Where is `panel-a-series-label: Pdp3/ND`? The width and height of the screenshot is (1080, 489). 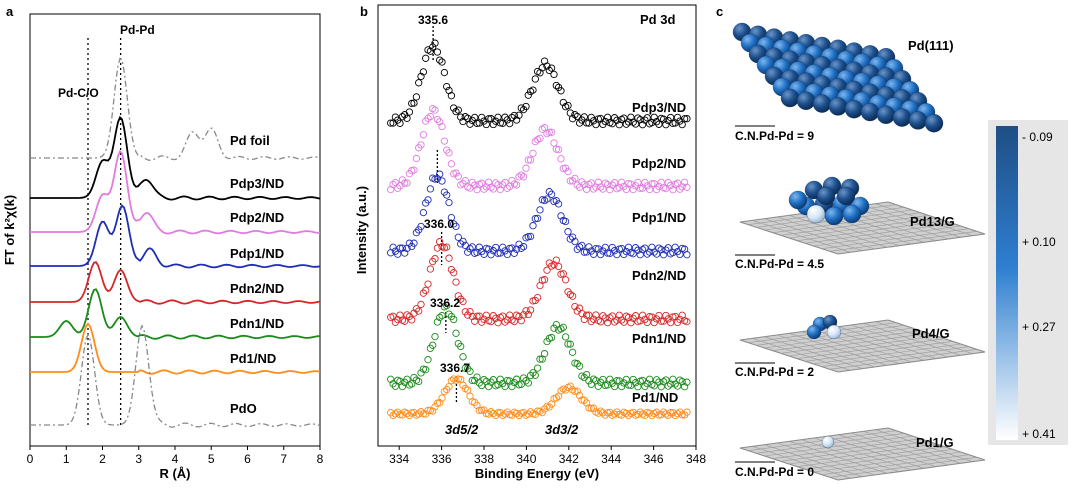
panel-a-series-label: Pdp3/ND is located at coordinates (257, 183).